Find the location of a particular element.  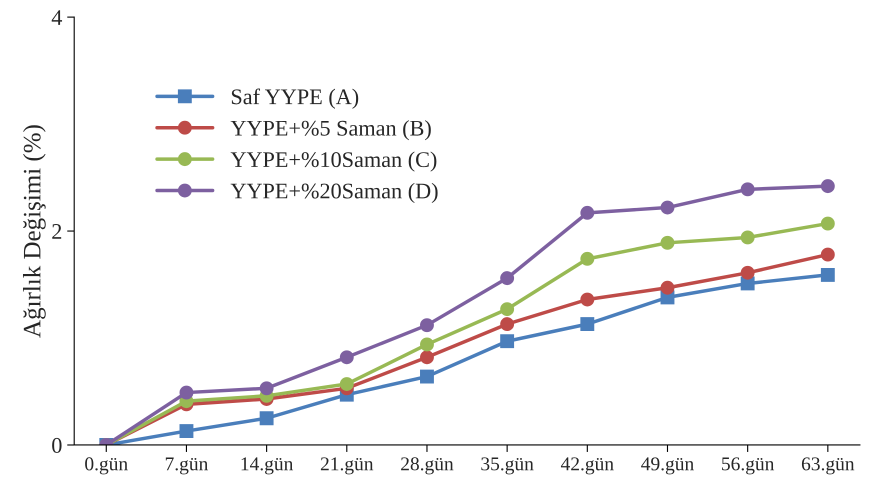

y-tick-label: 2 is located at coordinates (57, 231).